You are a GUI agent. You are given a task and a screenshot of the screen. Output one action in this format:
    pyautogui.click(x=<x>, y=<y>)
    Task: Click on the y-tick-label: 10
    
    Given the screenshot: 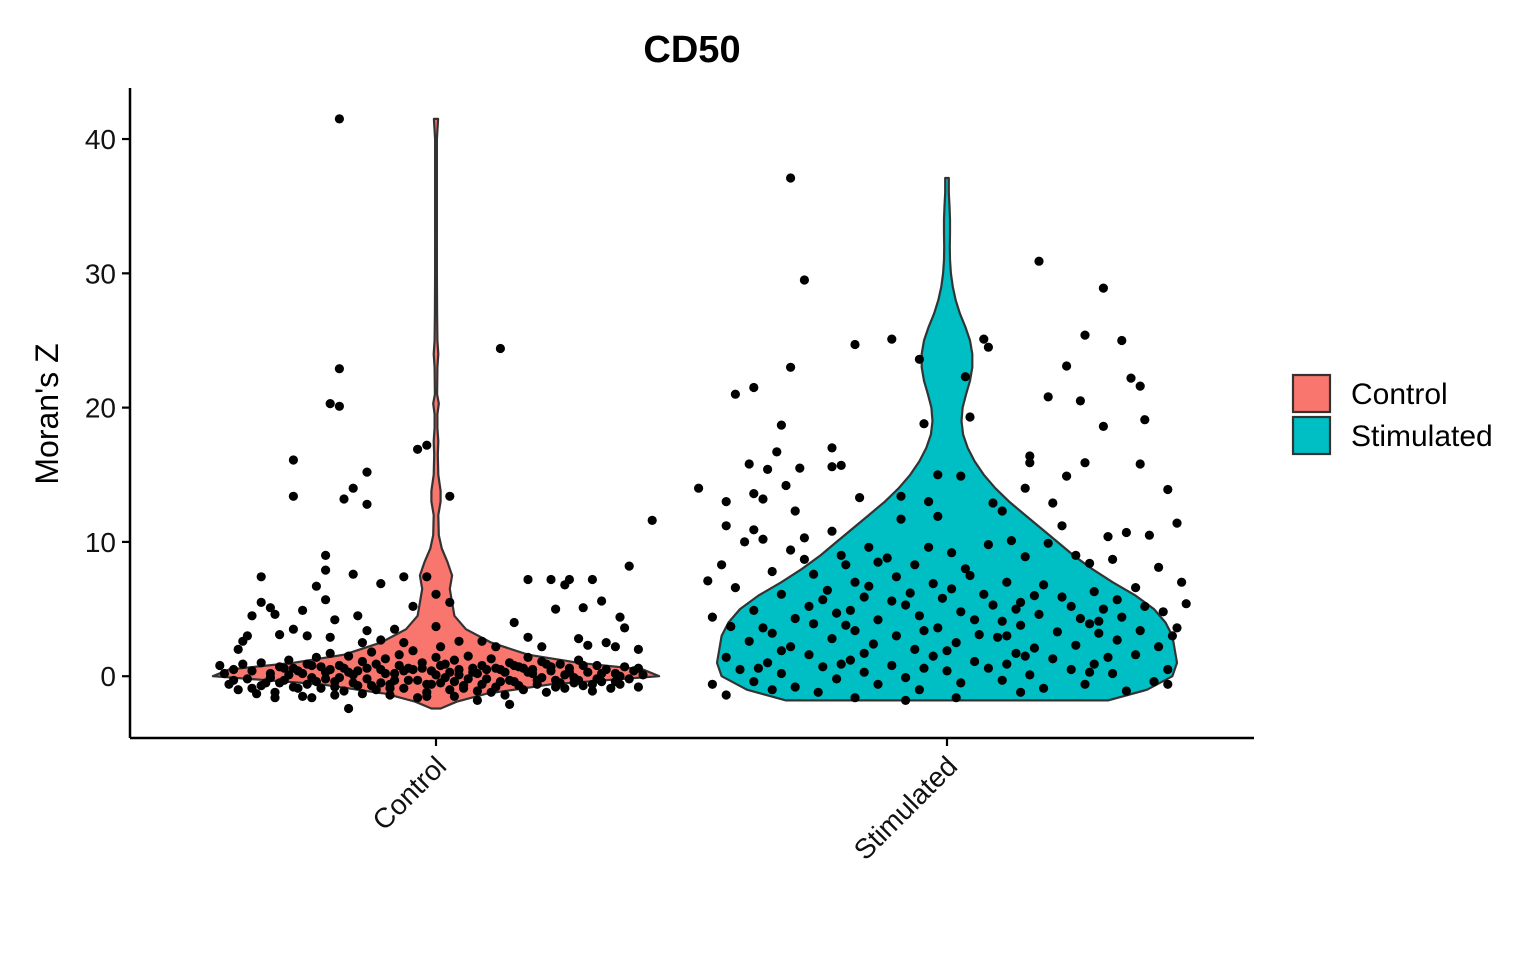 What is the action you would take?
    pyautogui.click(x=100, y=542)
    